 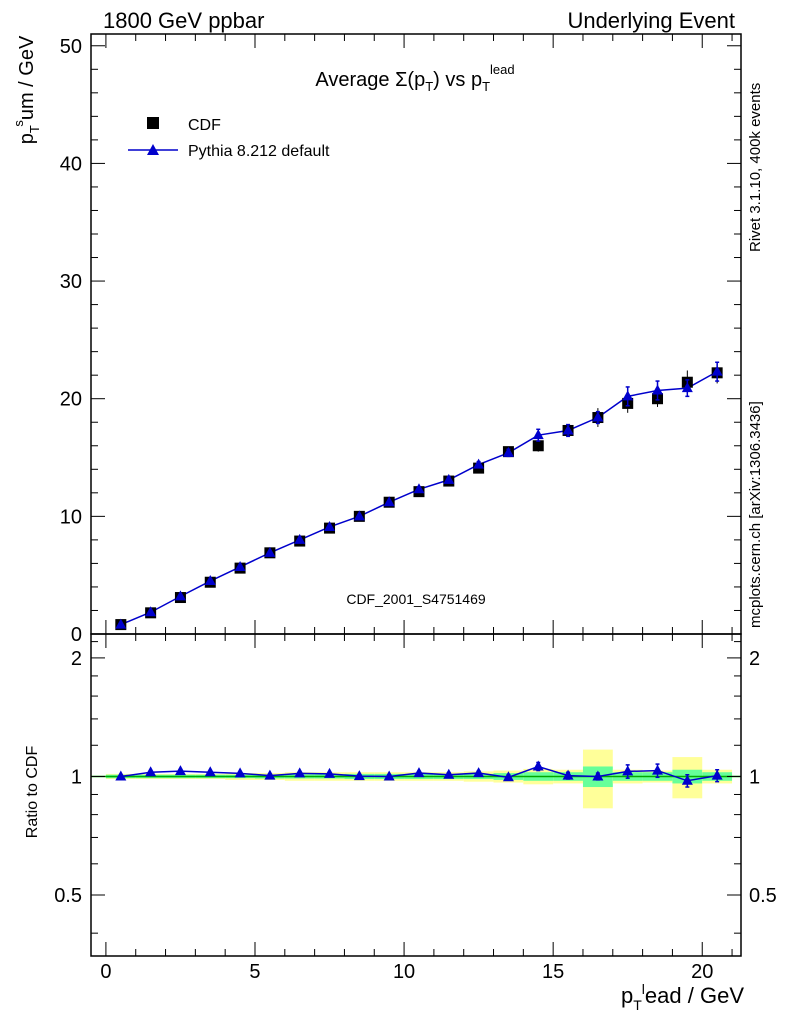 I want to click on main-y-tick-label: 40, so click(x=71, y=164).